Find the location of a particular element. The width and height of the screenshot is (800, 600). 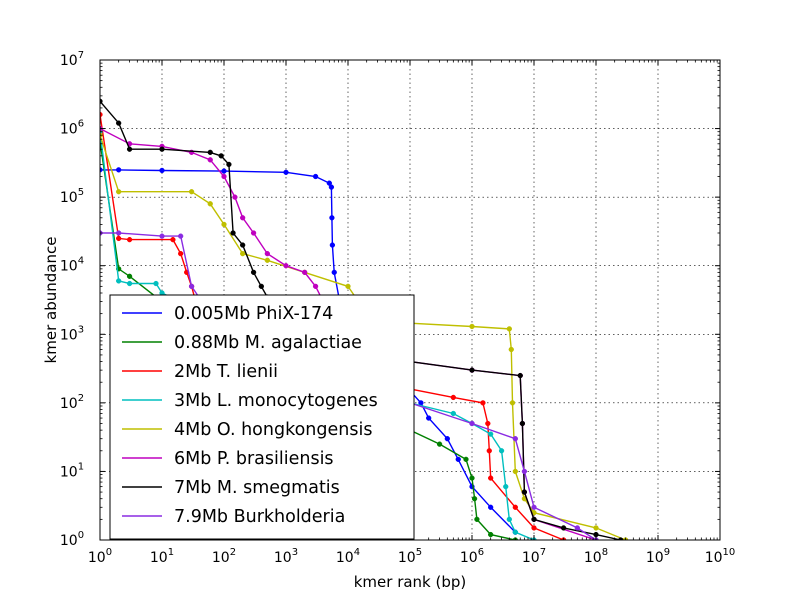

y-tick-exponent: 1 is located at coordinates (81, 466).